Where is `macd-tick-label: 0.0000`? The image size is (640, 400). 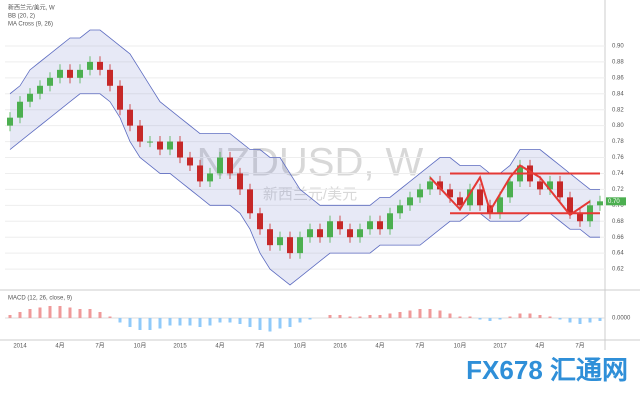 macd-tick-label: 0.0000 is located at coordinates (621, 319).